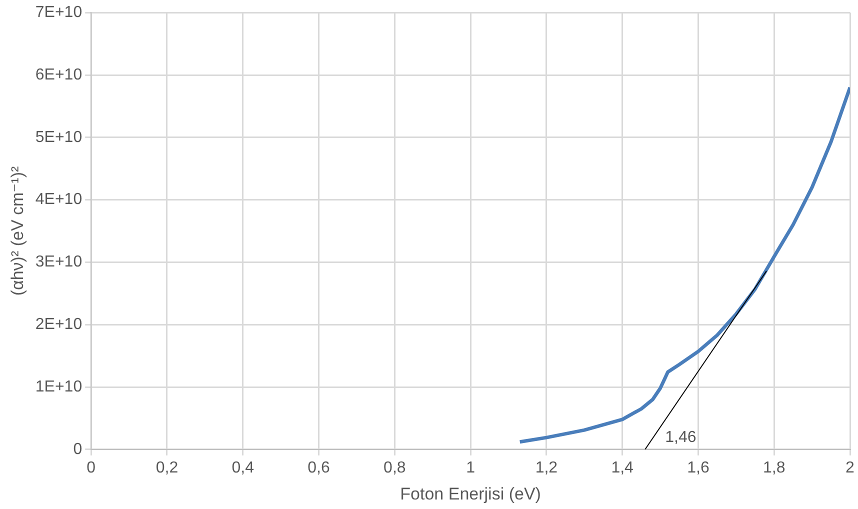 This screenshot has height=509, width=858. What do you see at coordinates (17, 231) in the screenshot?
I see `y-axis-title: (αhν)² (eV cm⁻¹)²` at bounding box center [17, 231].